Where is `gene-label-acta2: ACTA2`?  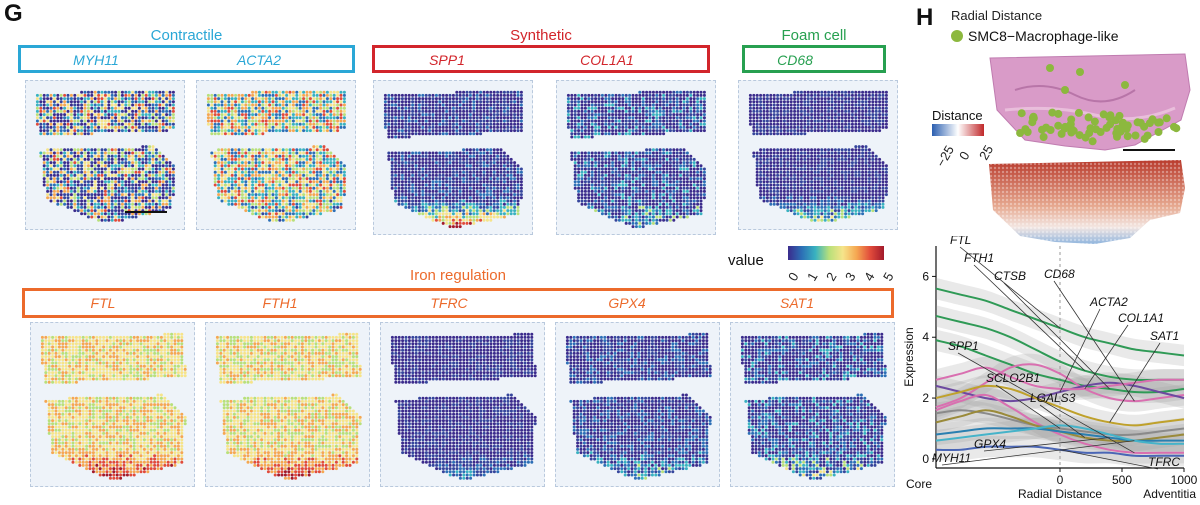
gene-label-acta2: ACTA2 is located at coordinates (259, 60).